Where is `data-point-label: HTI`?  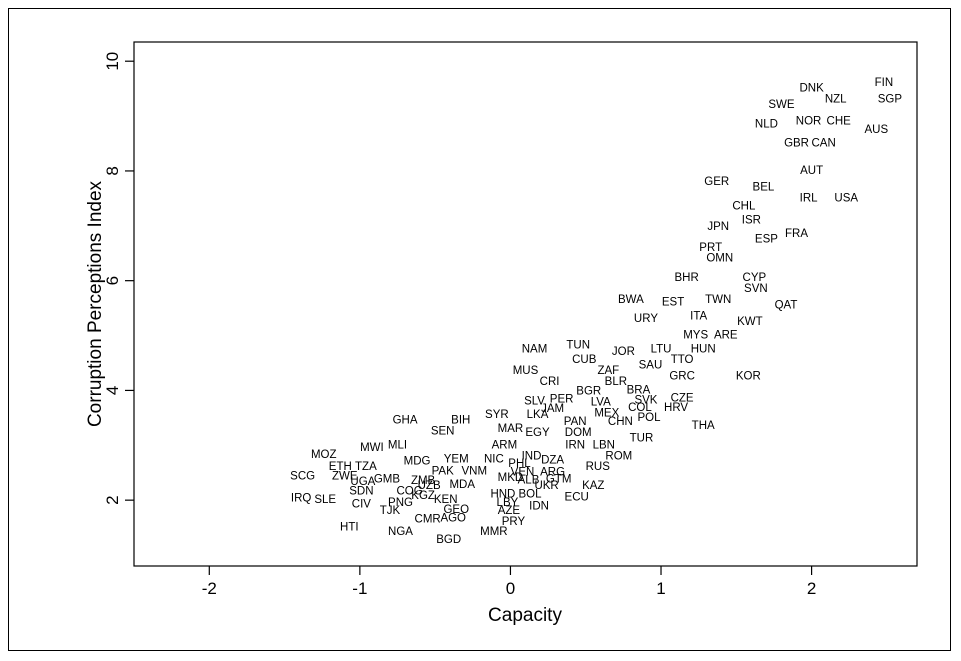
data-point-label: HTI is located at coordinates (349, 528).